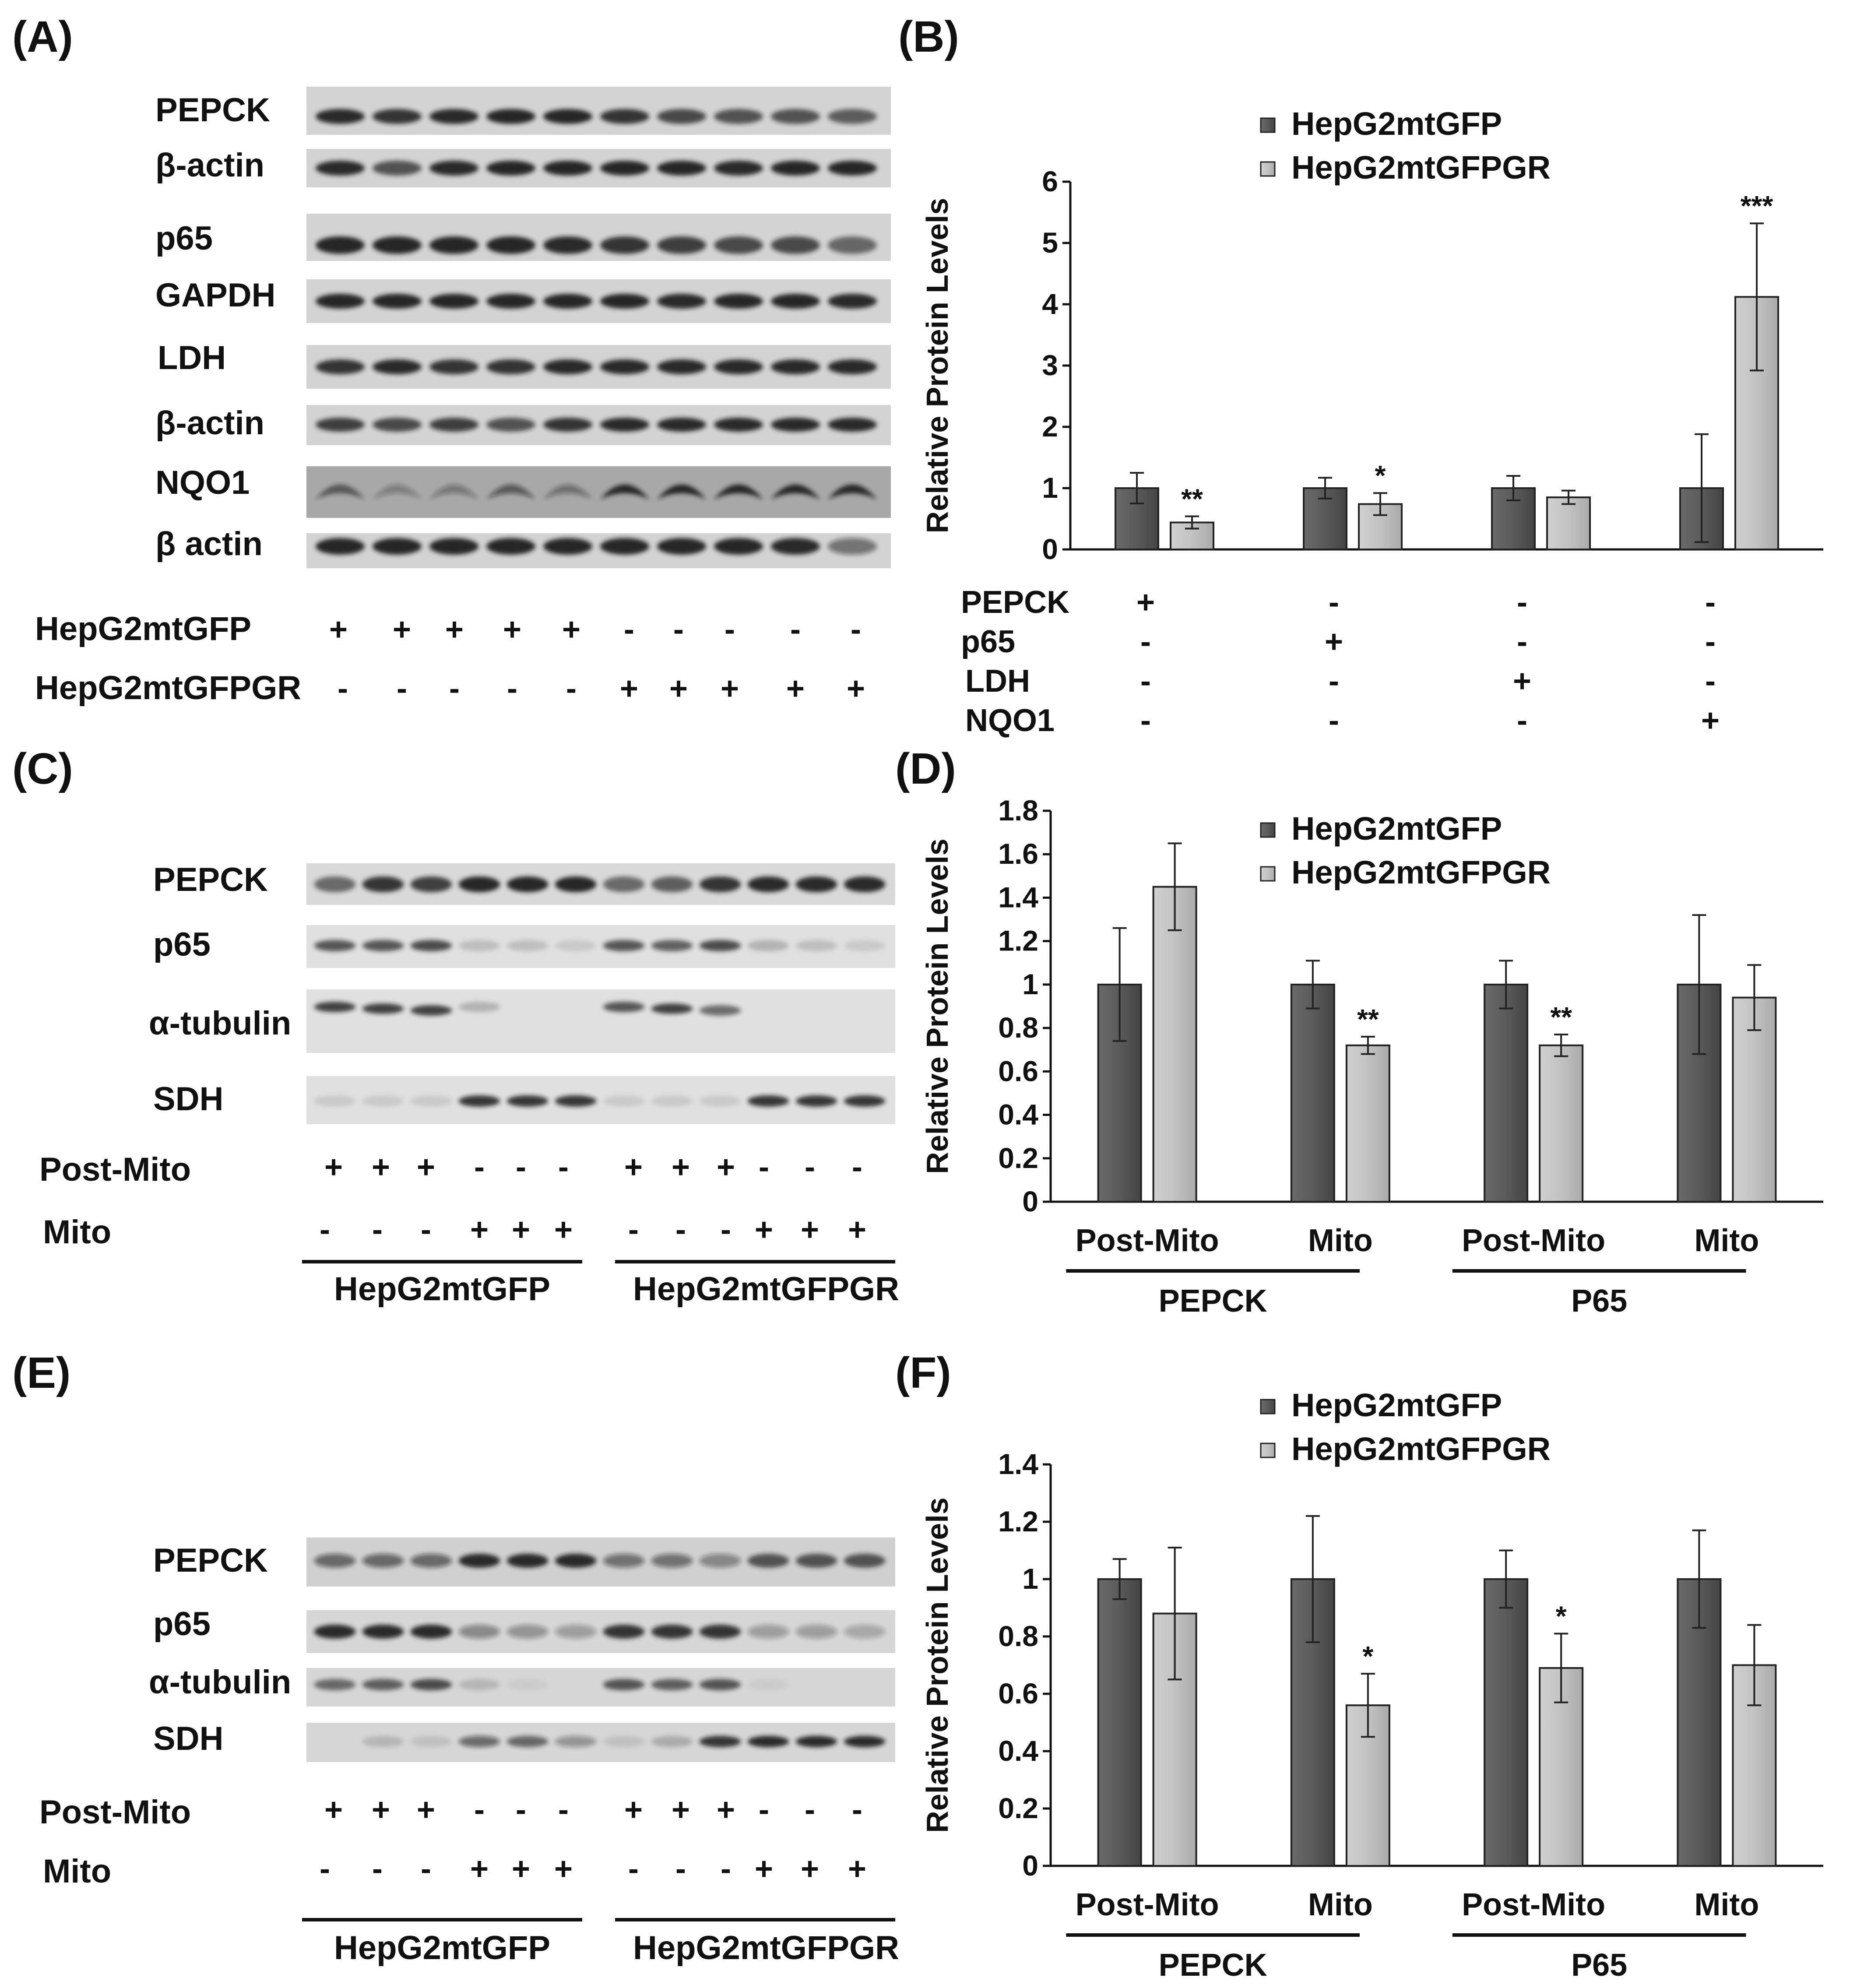 This screenshot has width=1850, height=1988. Describe the element at coordinates (1018, 1693) in the screenshot. I see `y-tick-label: 0.6` at that location.